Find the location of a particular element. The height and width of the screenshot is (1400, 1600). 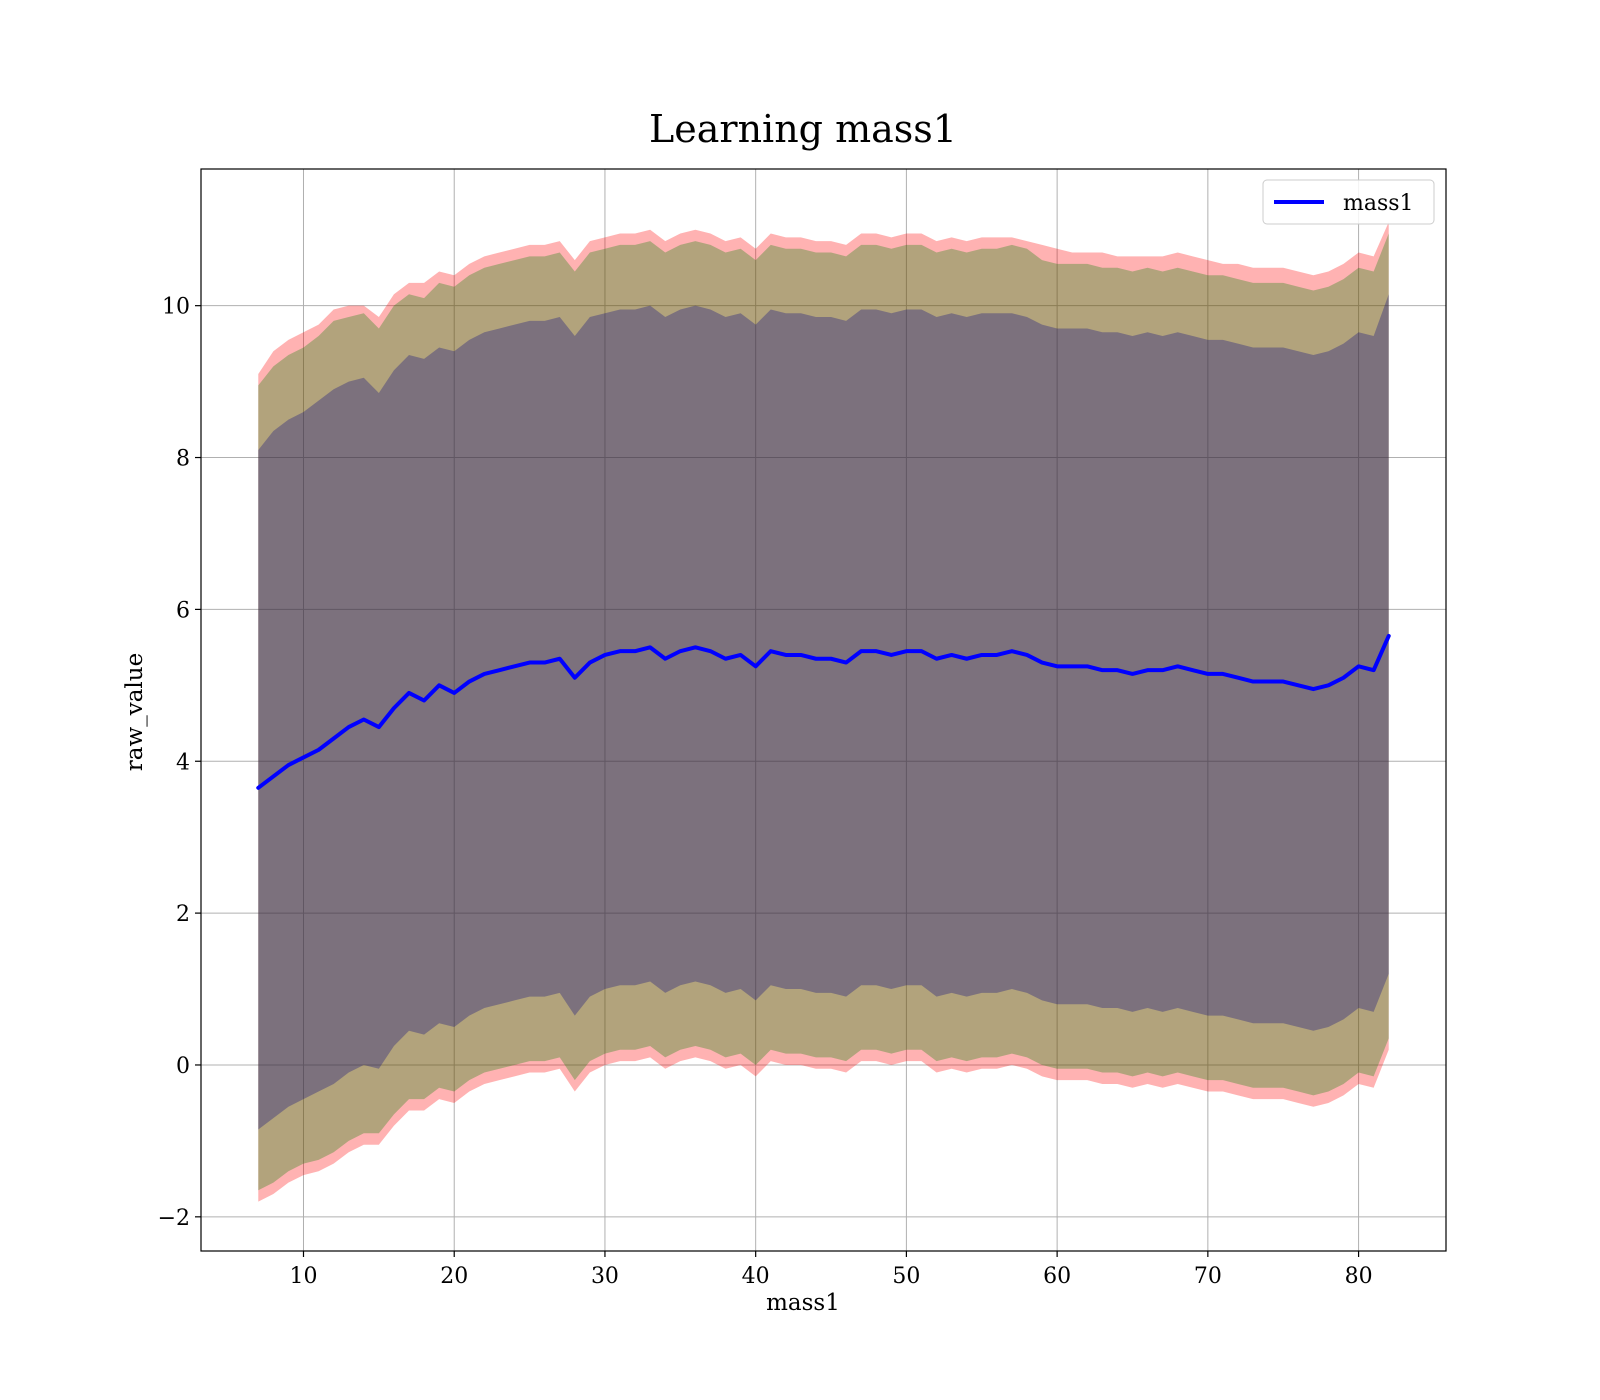

y-tick-label-4: 6 is located at coordinates (183, 610).